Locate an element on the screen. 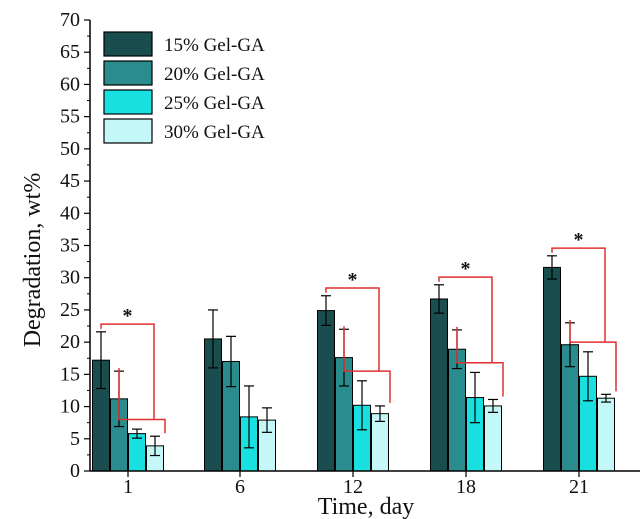 Image resolution: width=640 pixels, height=519 pixels. x-tick-label: 6 is located at coordinates (240, 487).